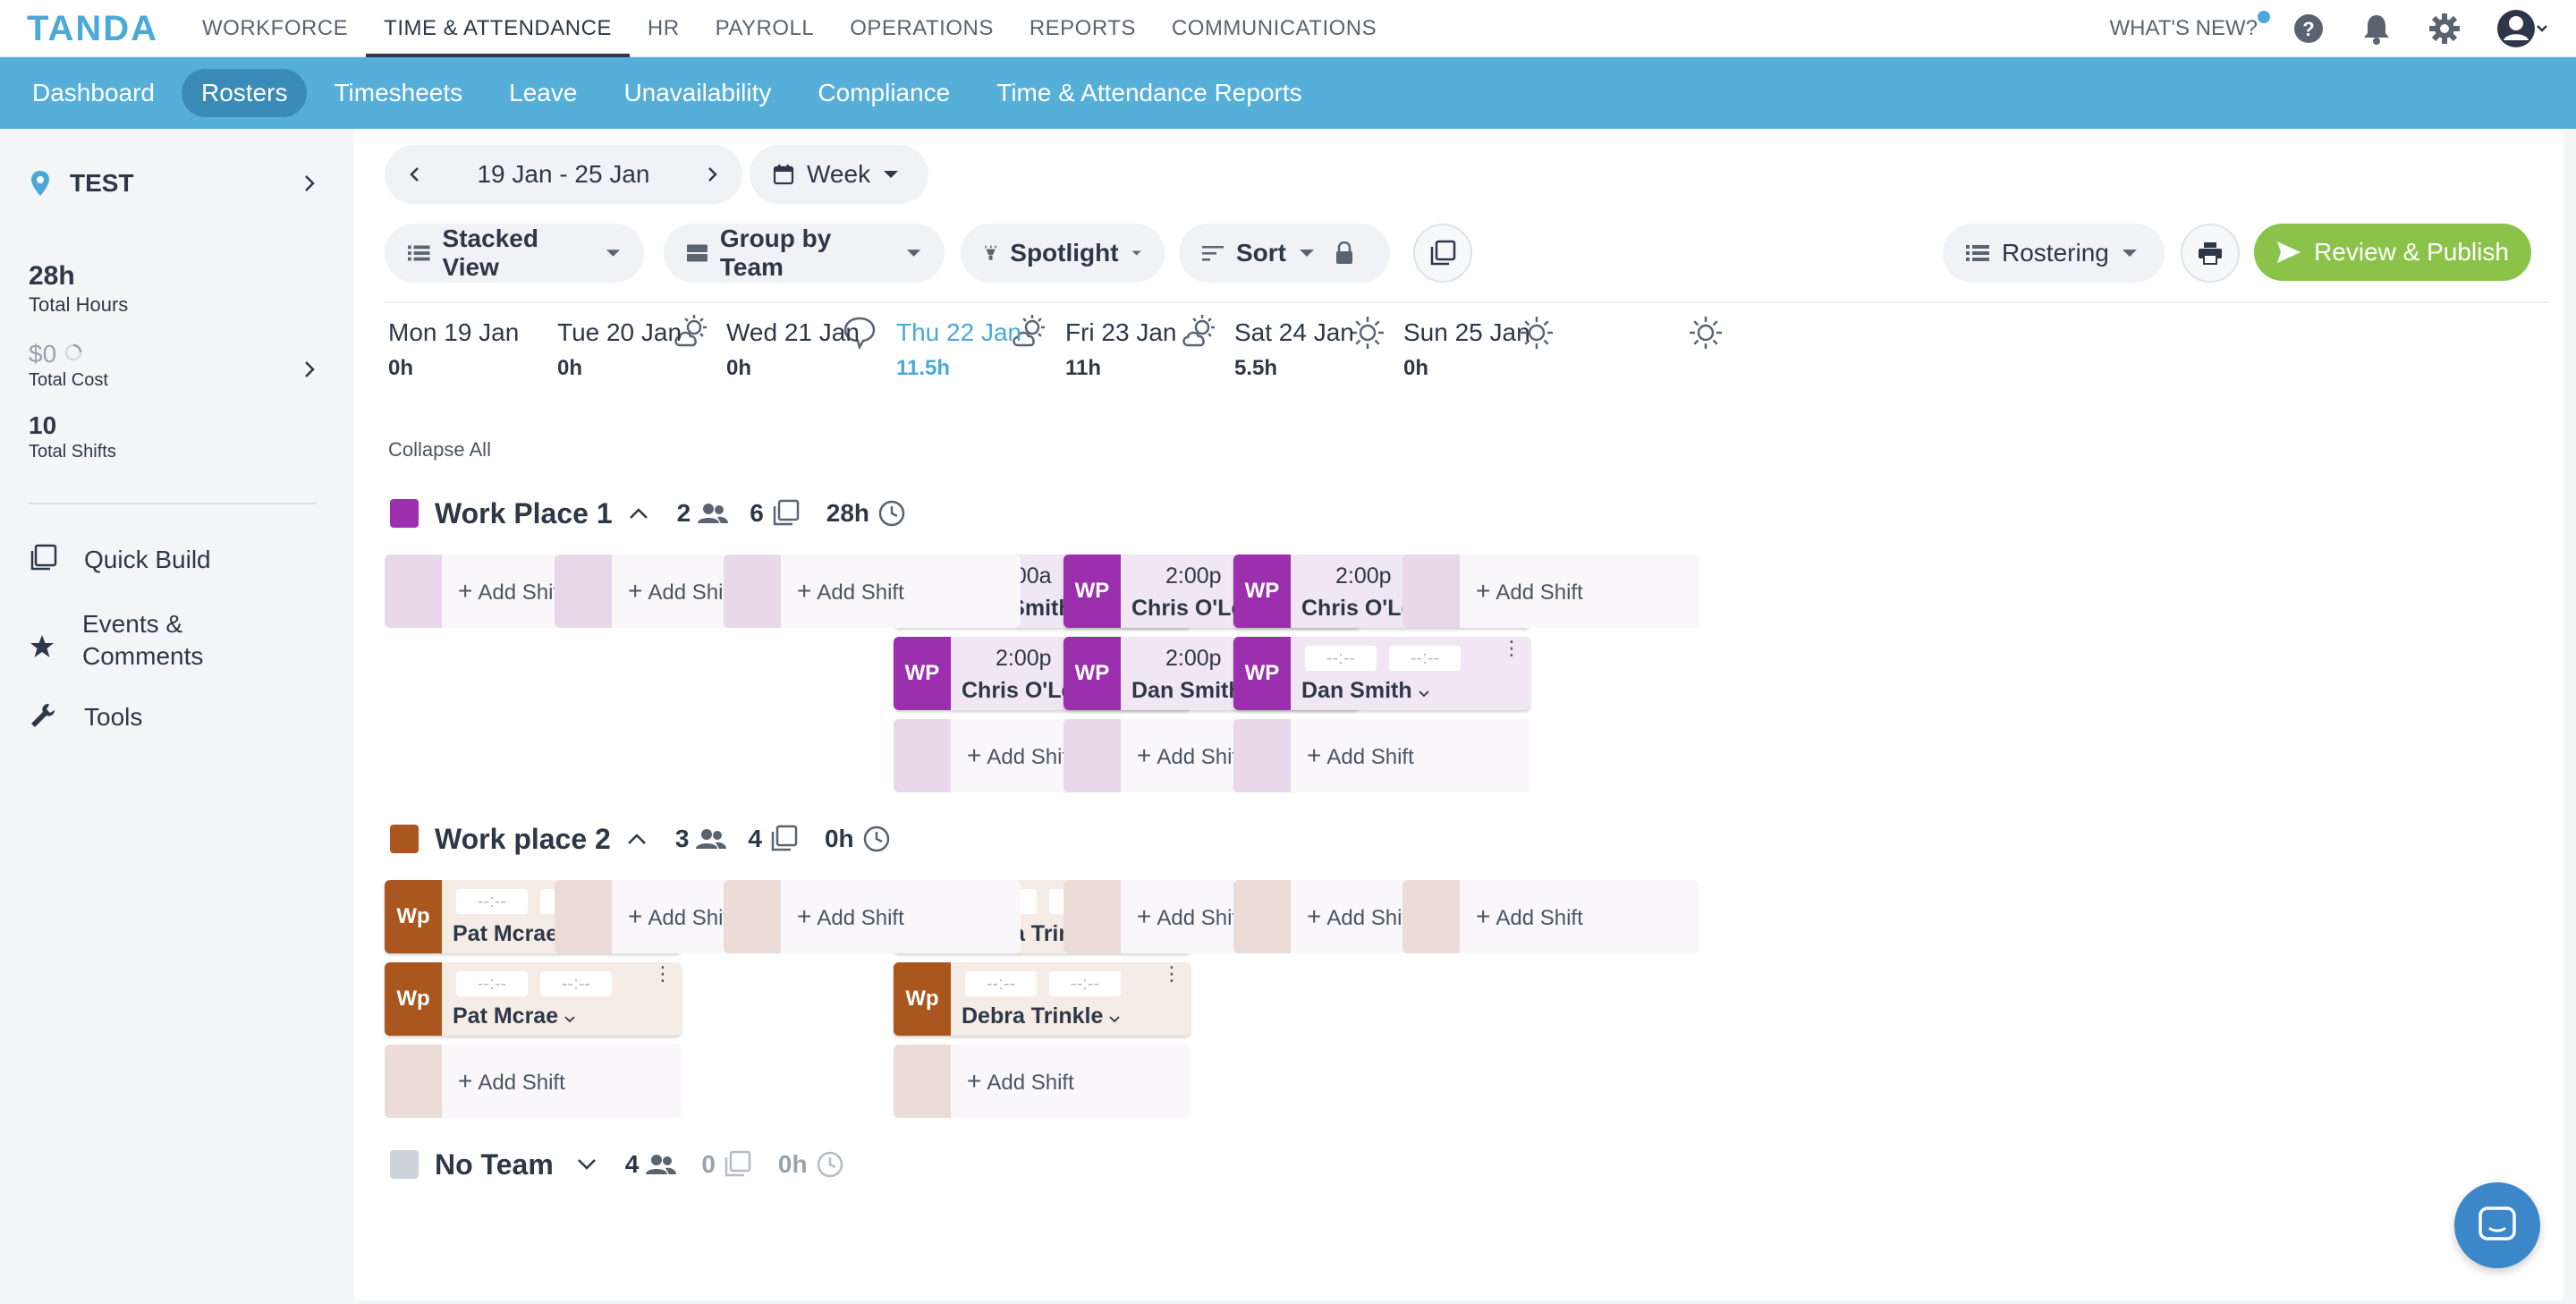 The image size is (2576, 1304). Describe the element at coordinates (1977, 253) in the screenshot. I see `list-icon` at that location.